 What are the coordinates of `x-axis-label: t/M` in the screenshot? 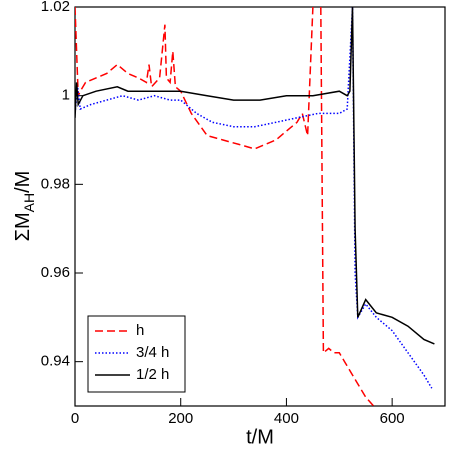 It's located at (260, 437).